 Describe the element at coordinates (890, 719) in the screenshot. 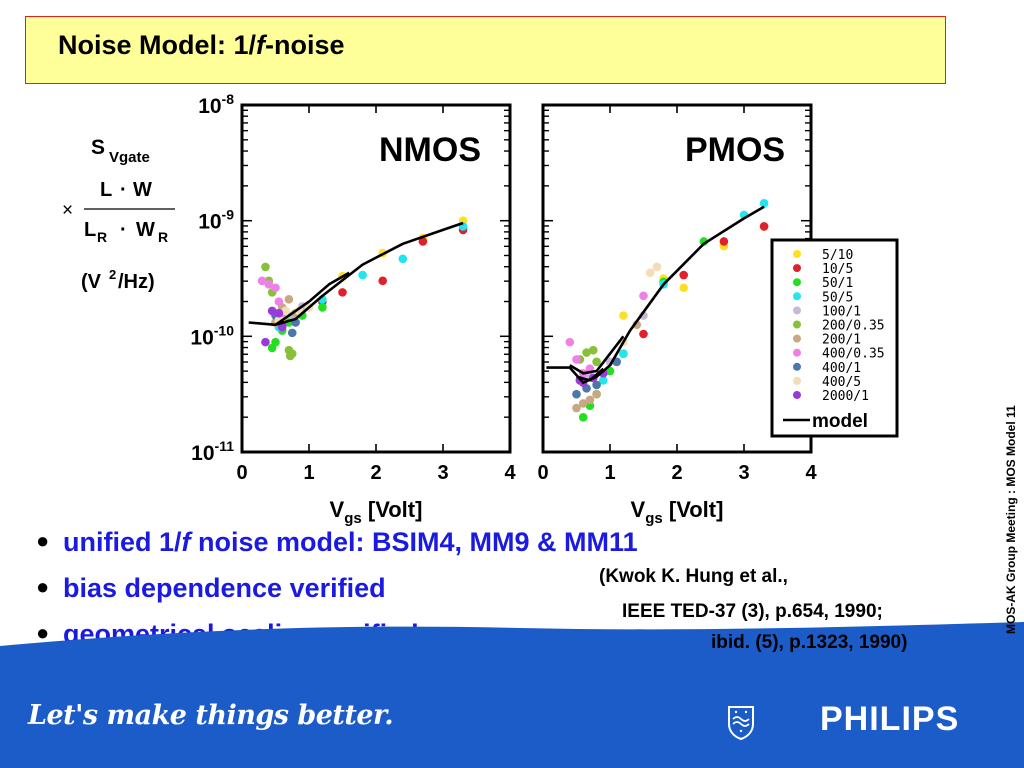

I see `footer-brand: PHILIPS` at that location.